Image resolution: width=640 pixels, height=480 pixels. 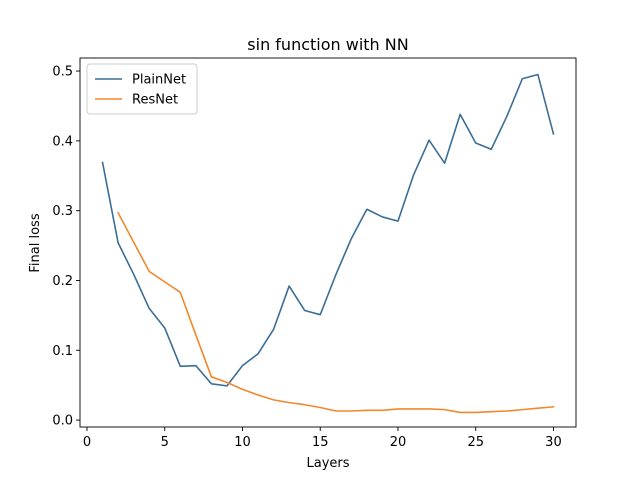 What do you see at coordinates (62, 211) in the screenshot?
I see `y-tick-label: 0.3` at bounding box center [62, 211].